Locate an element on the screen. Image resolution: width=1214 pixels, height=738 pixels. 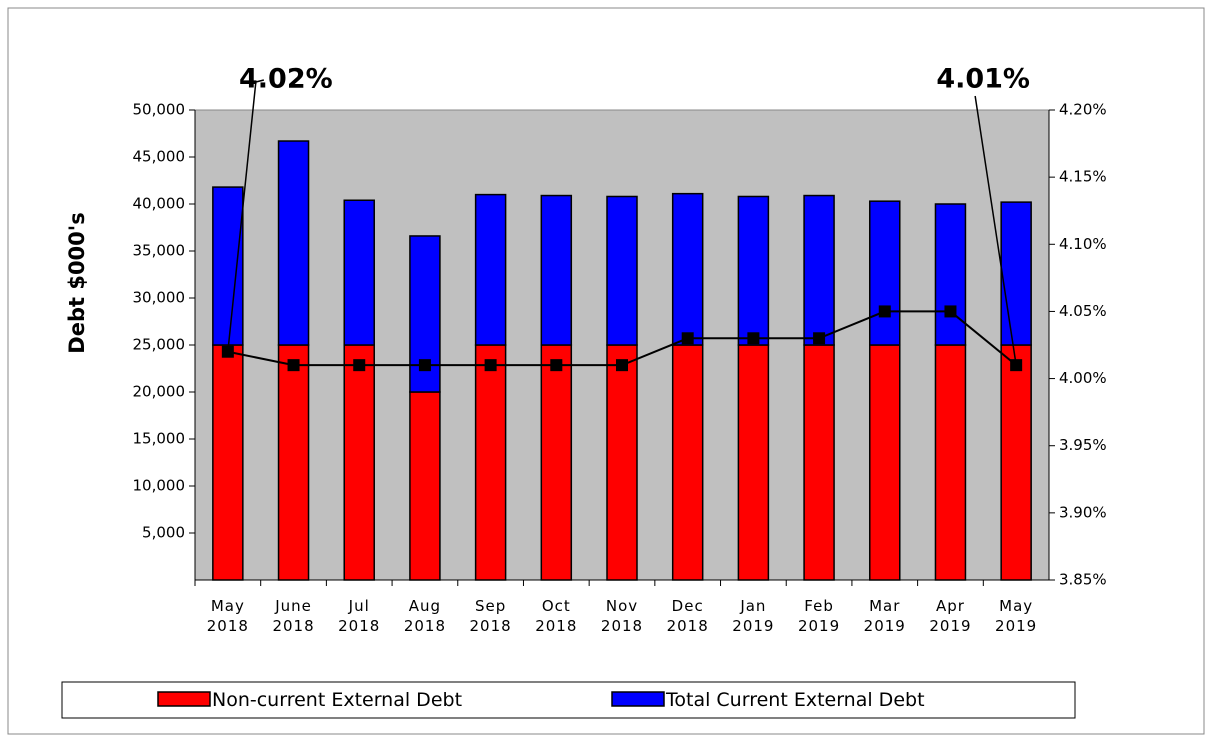
x-tick-label: June 2018 is located at coordinates (293, 616).